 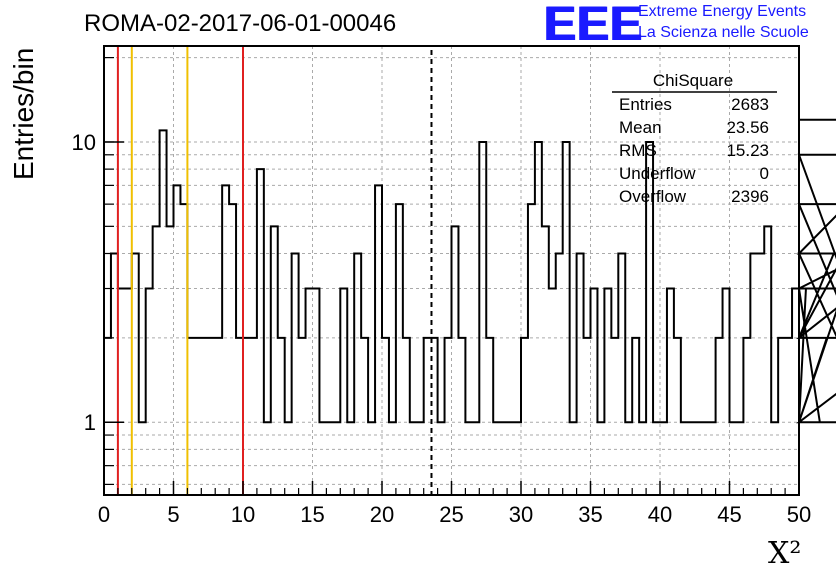 I want to click on stats-header: ChiSquare, so click(x=693, y=80).